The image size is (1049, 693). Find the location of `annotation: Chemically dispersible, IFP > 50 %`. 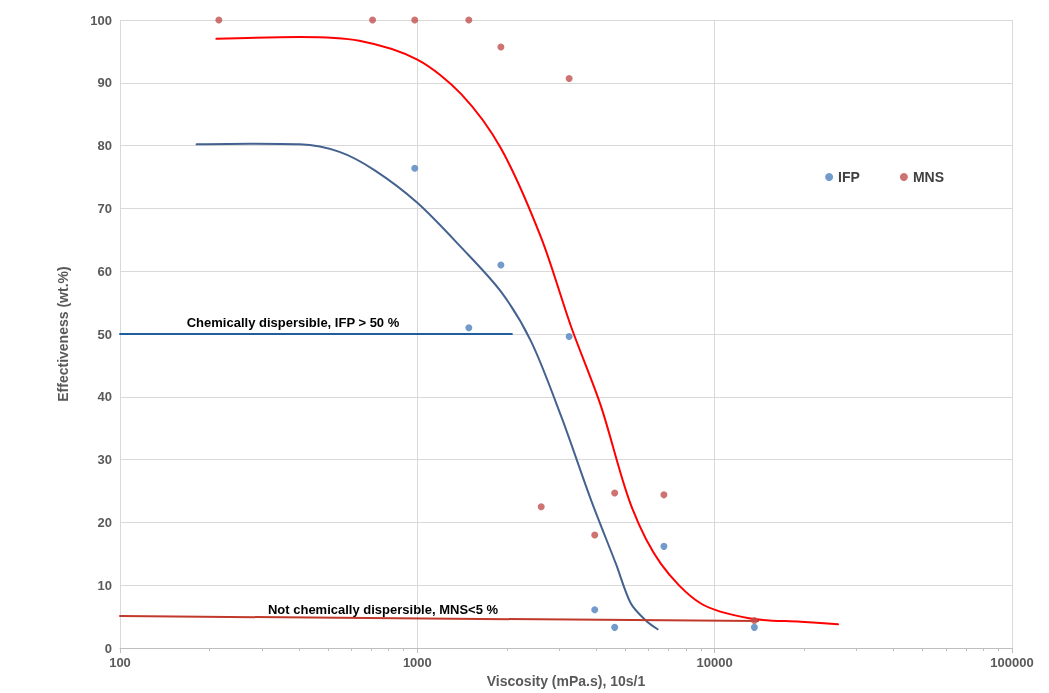

annotation: Chemically dispersible, IFP > 50 % is located at coordinates (293, 322).